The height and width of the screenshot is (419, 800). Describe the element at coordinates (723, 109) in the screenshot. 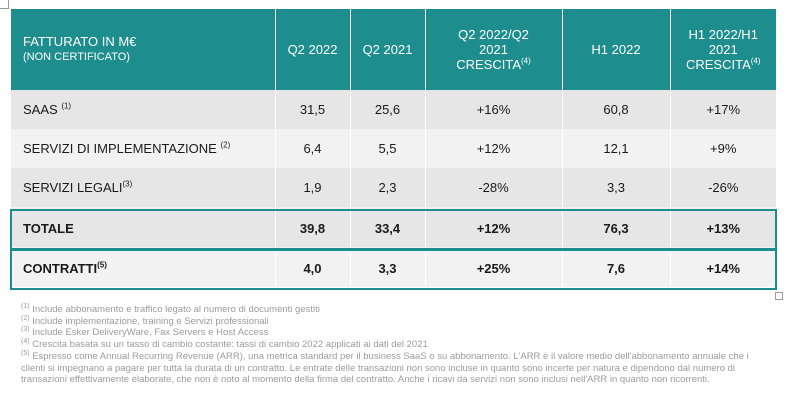

I see `cell-h1-growth: +17%` at that location.